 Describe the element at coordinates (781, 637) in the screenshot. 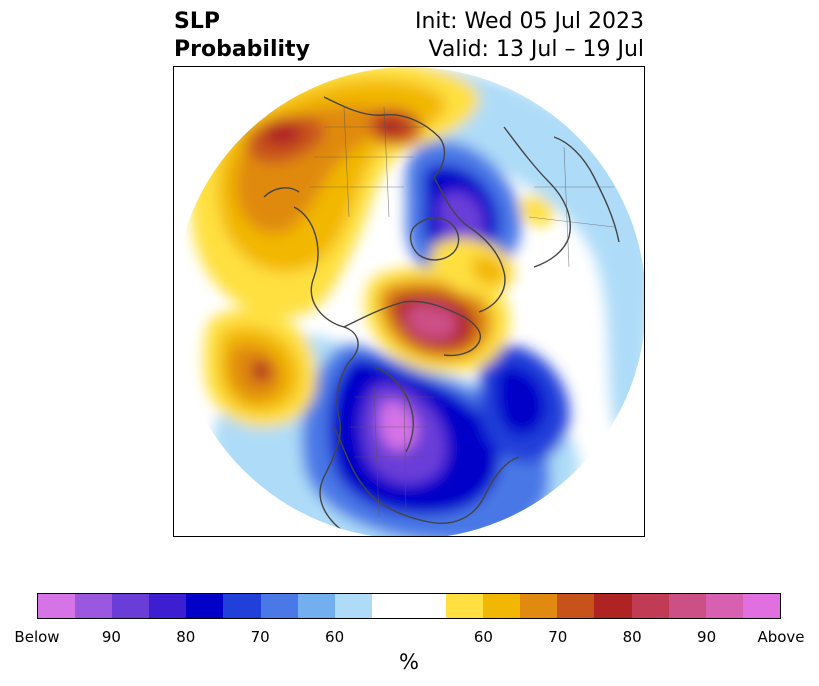

I see `colorbar-tick-label: Above` at that location.